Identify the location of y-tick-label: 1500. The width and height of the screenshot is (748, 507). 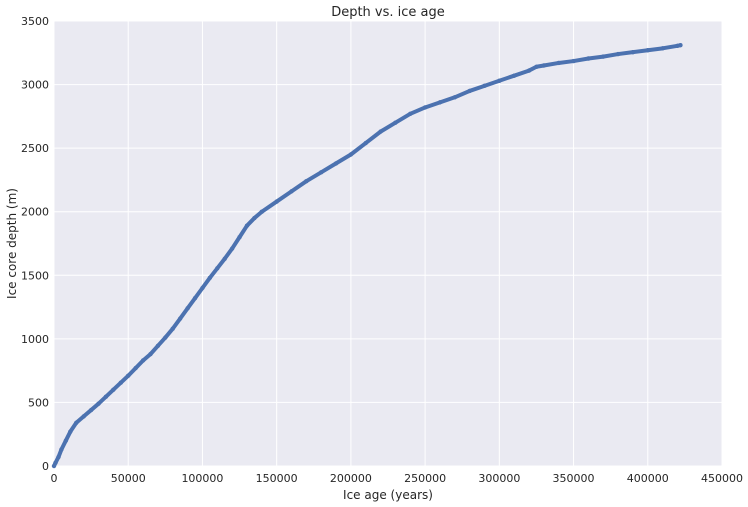
(35, 275).